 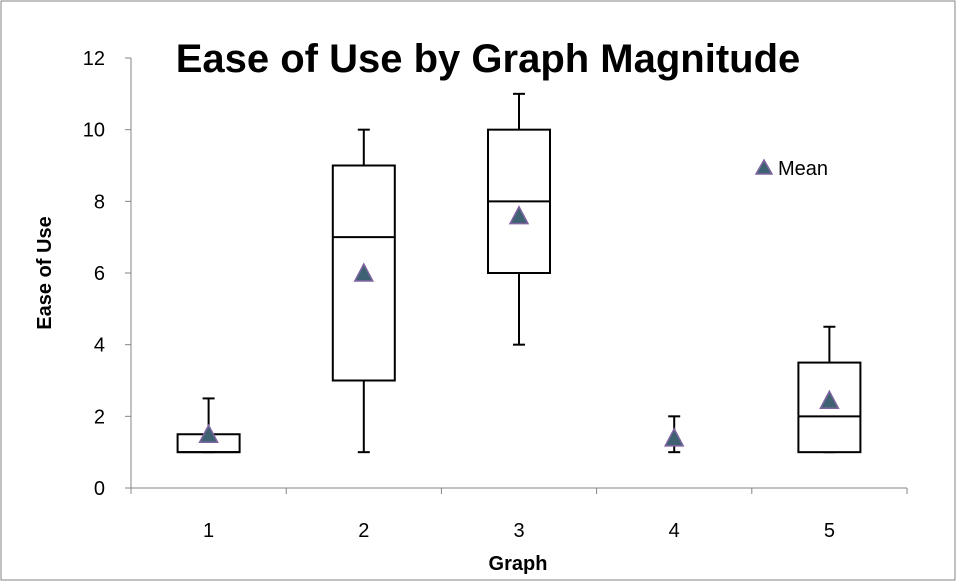 I want to click on x-tick-label: 3, so click(x=518, y=531).